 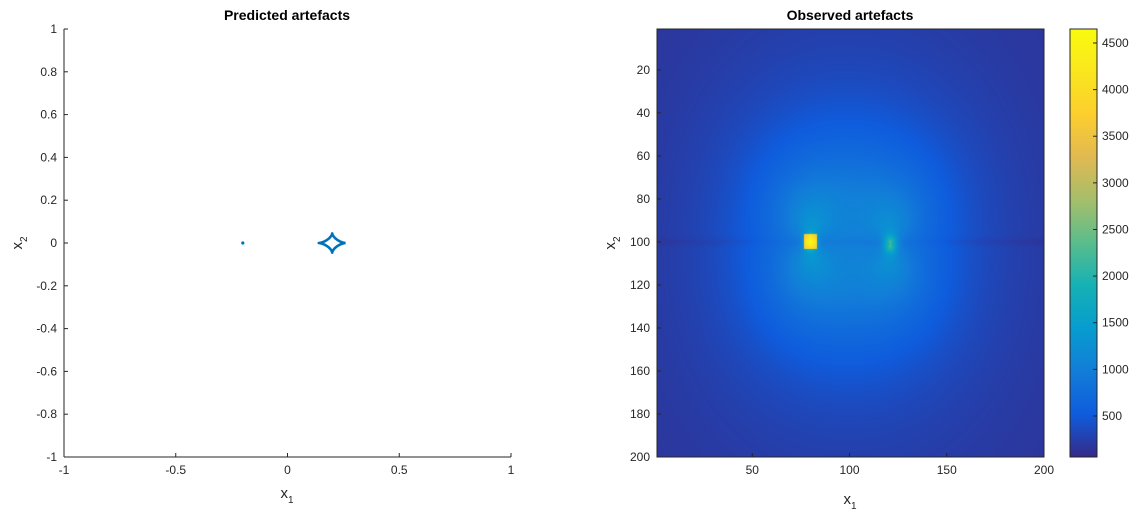 What do you see at coordinates (1115, 276) in the screenshot?
I see `colorbar-tick-label: 2000` at bounding box center [1115, 276].